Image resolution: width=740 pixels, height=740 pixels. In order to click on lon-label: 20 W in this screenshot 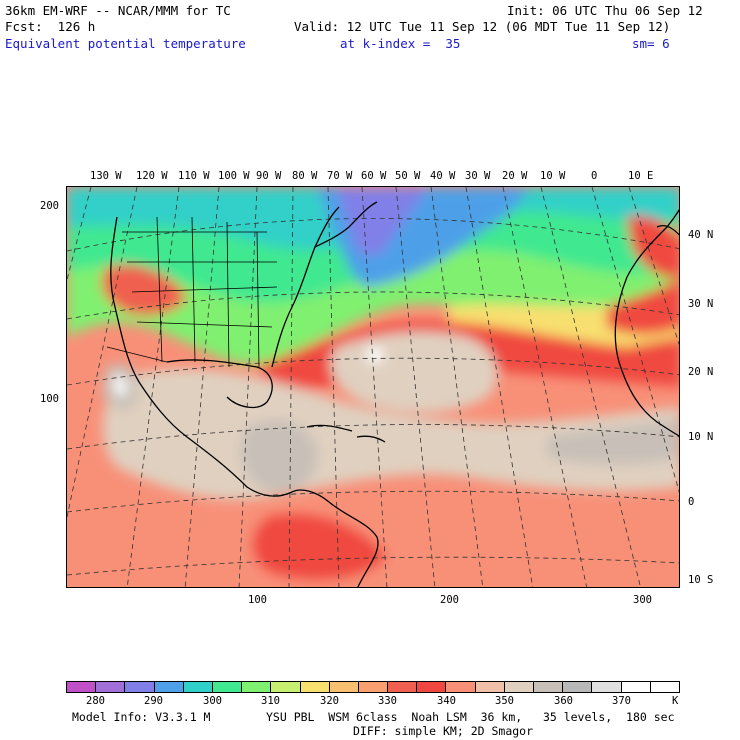, I will do `click(515, 176)`.